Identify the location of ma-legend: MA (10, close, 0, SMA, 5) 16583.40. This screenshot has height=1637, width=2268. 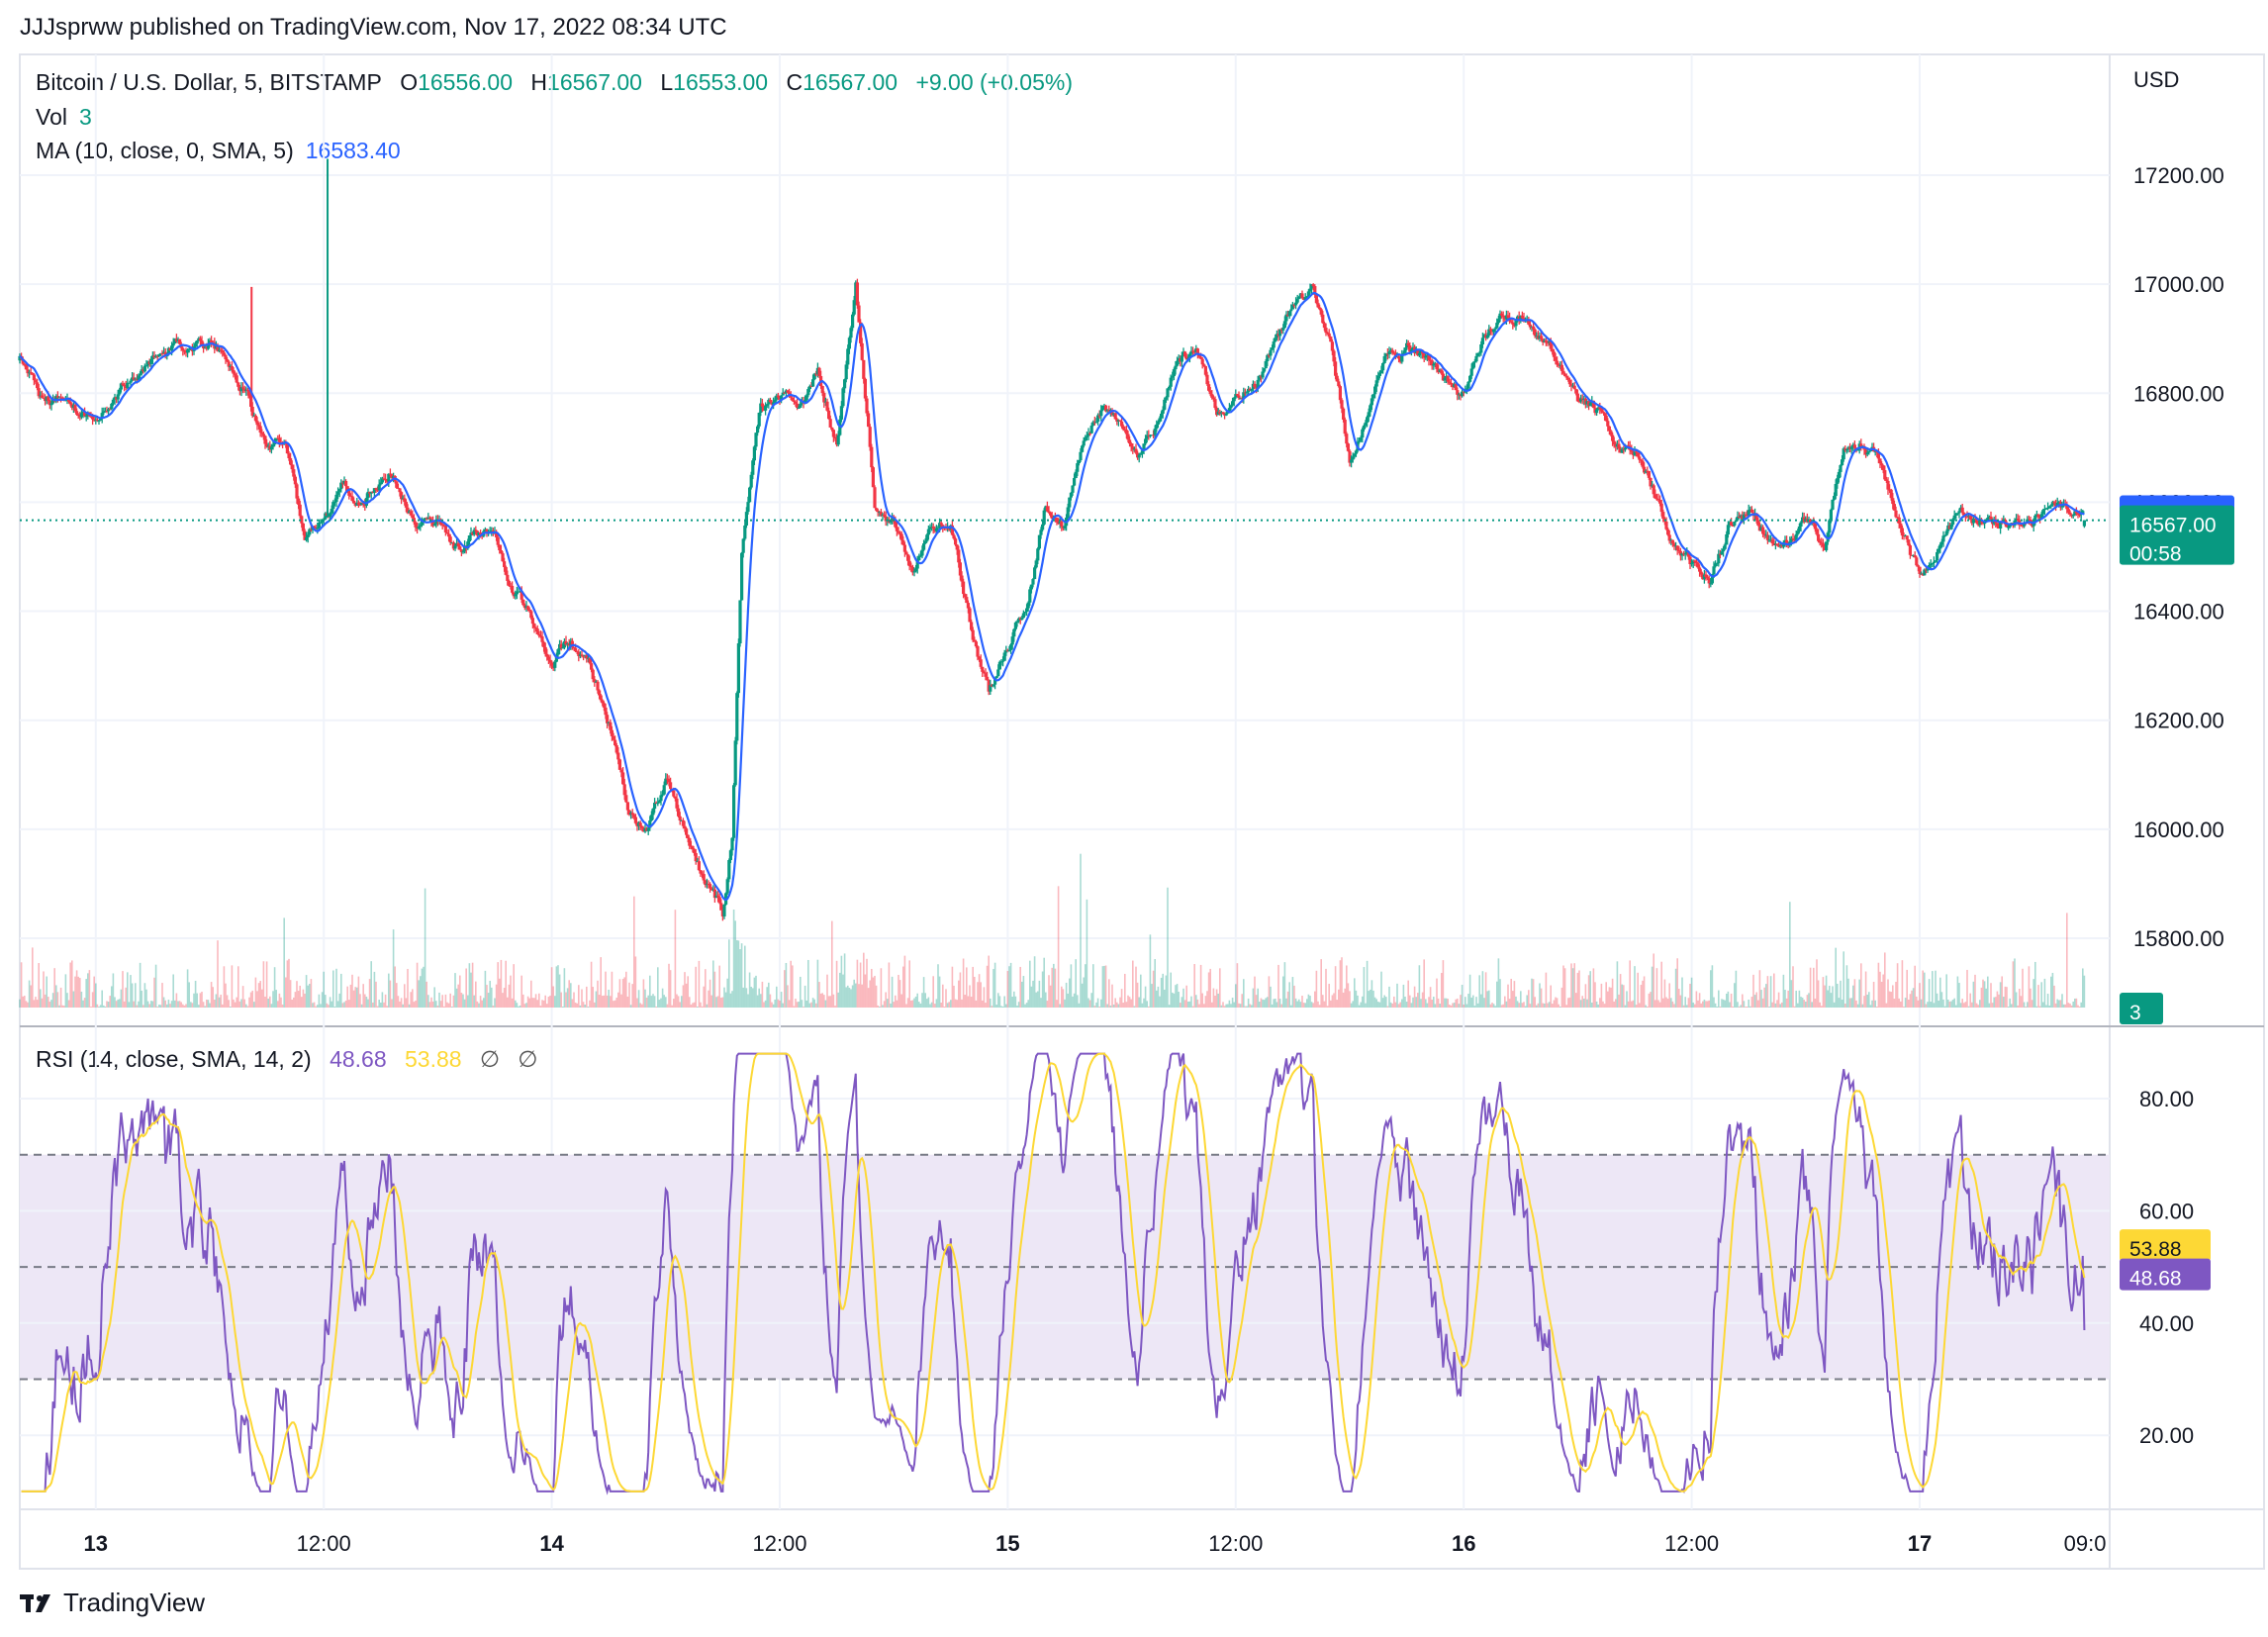
(225, 151).